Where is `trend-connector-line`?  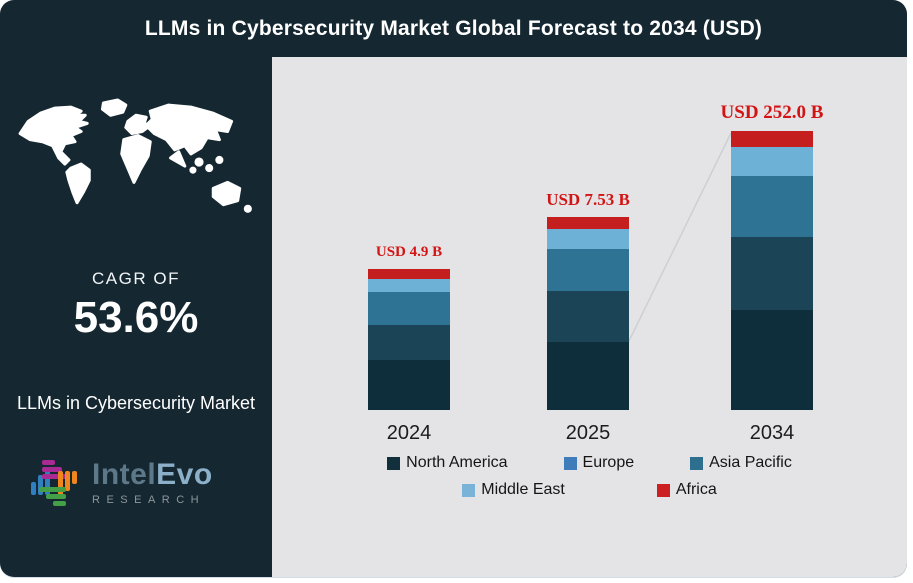
trend-connector-line is located at coordinates (679, 238).